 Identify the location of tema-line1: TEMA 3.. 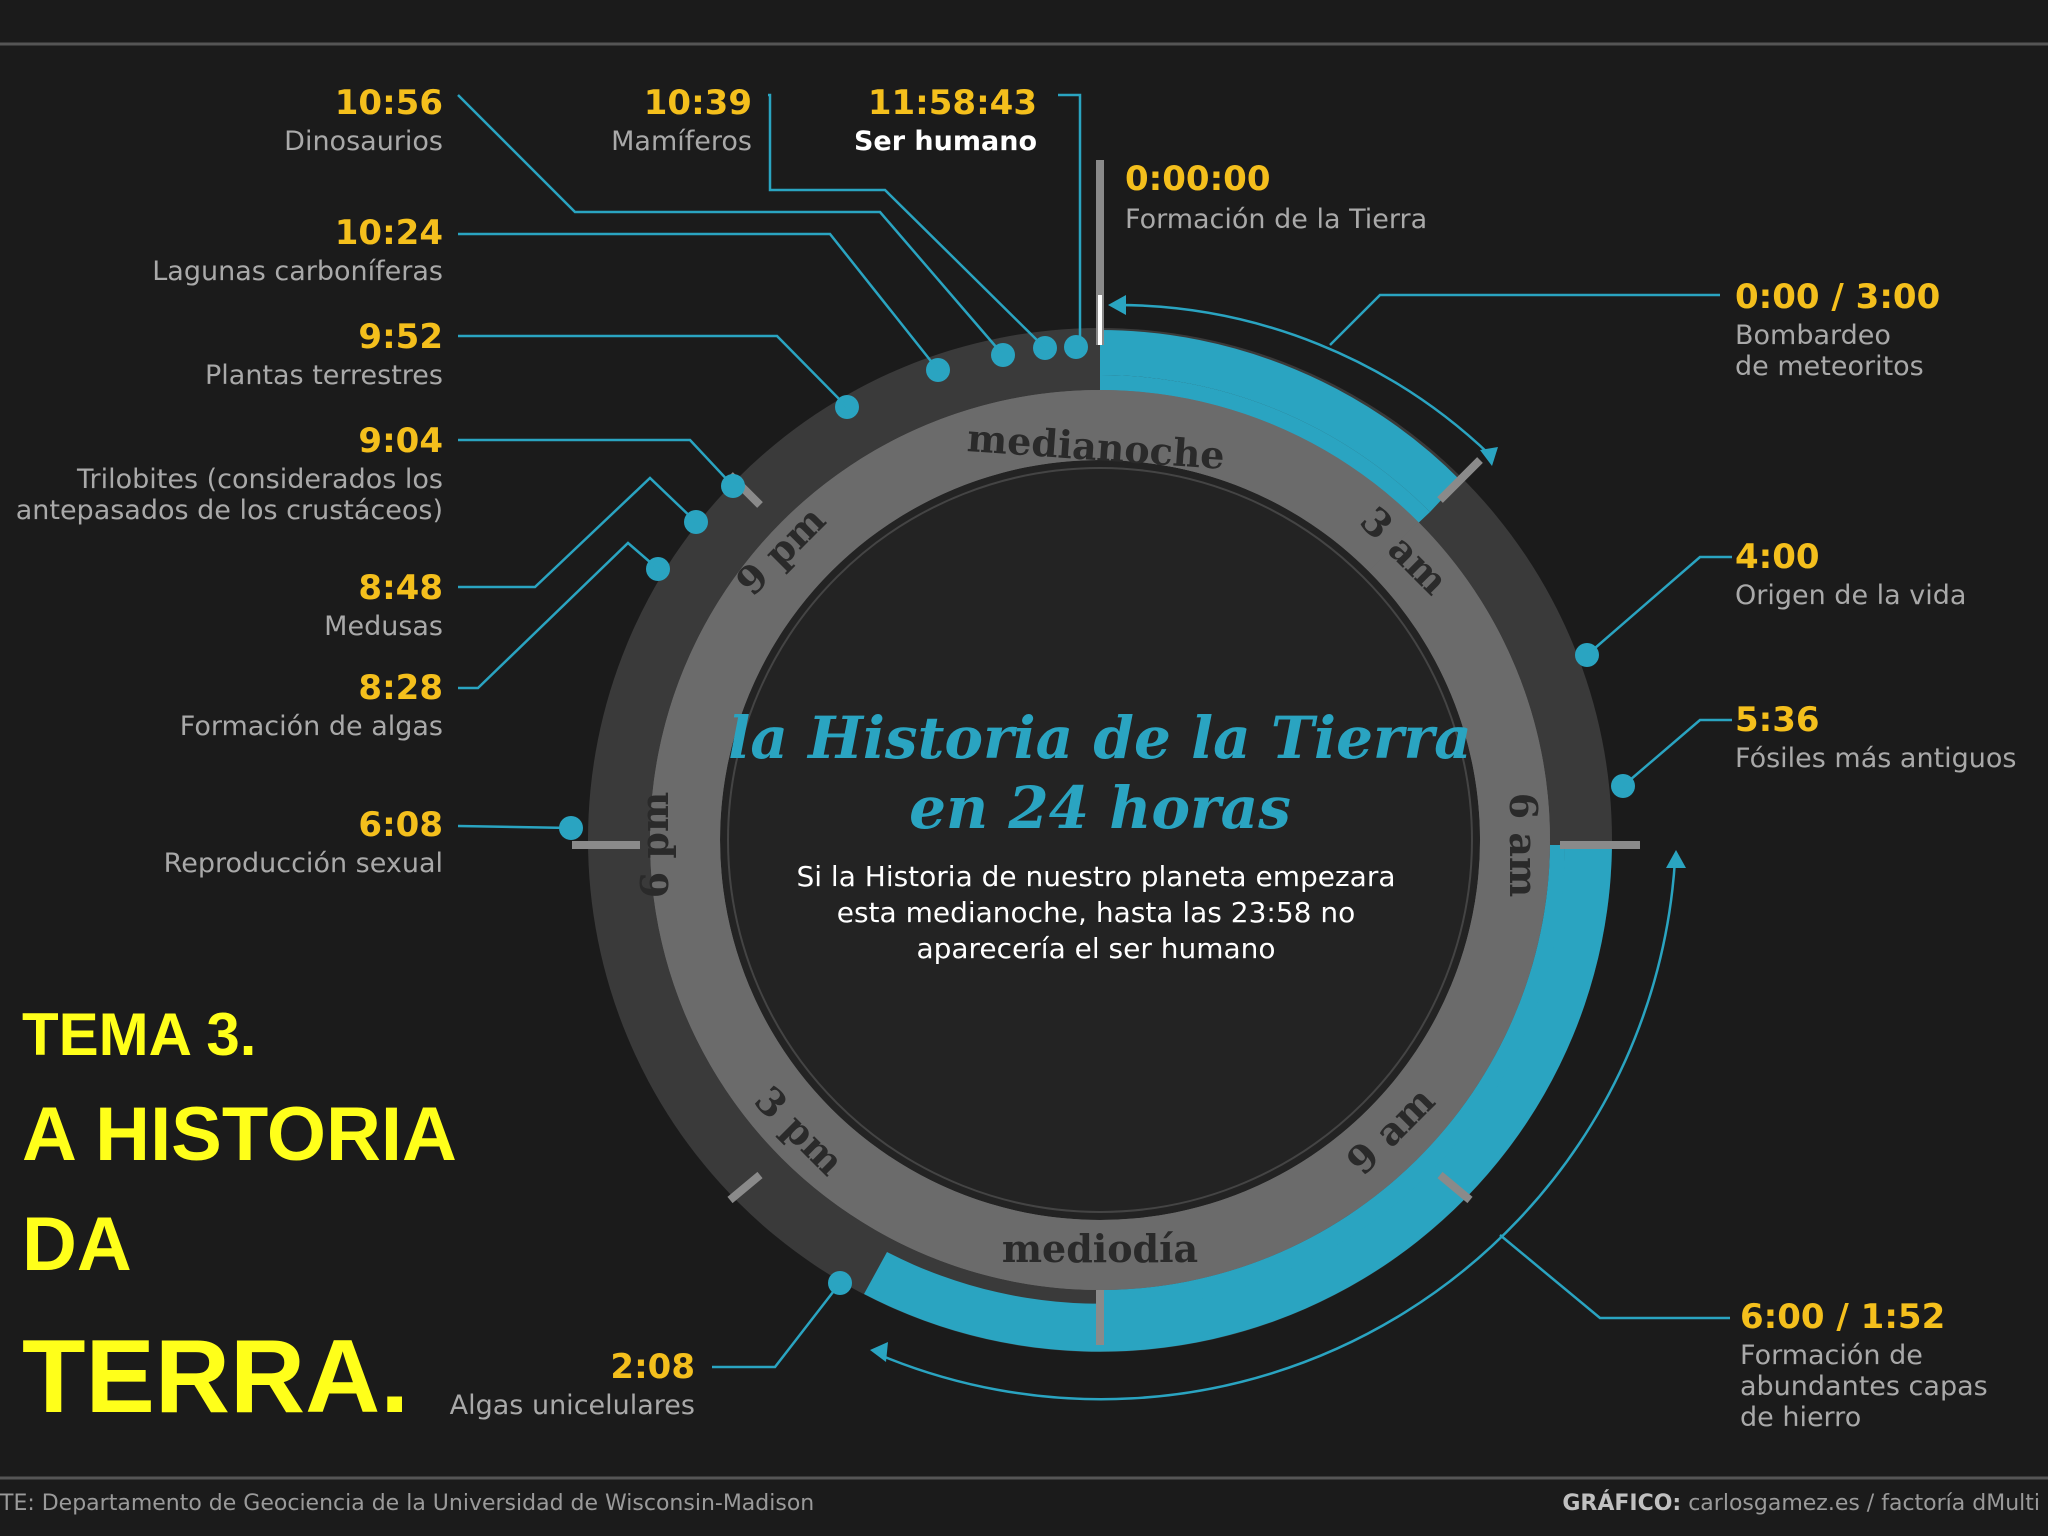
(139, 1034).